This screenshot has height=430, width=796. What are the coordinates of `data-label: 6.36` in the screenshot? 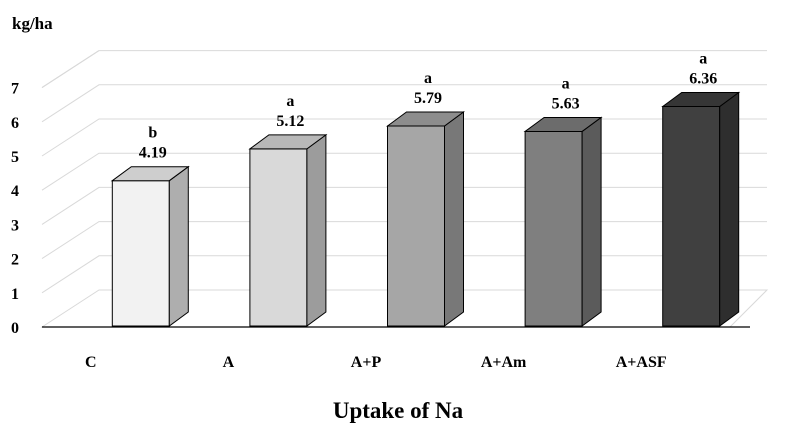 It's located at (703, 78).